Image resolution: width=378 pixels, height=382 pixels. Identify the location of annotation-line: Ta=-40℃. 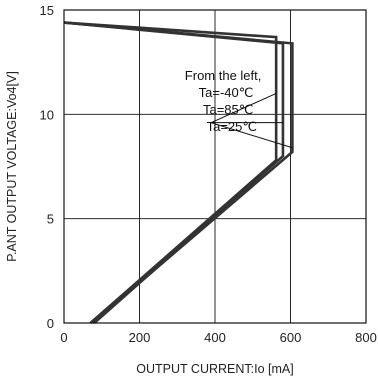
(226, 92).